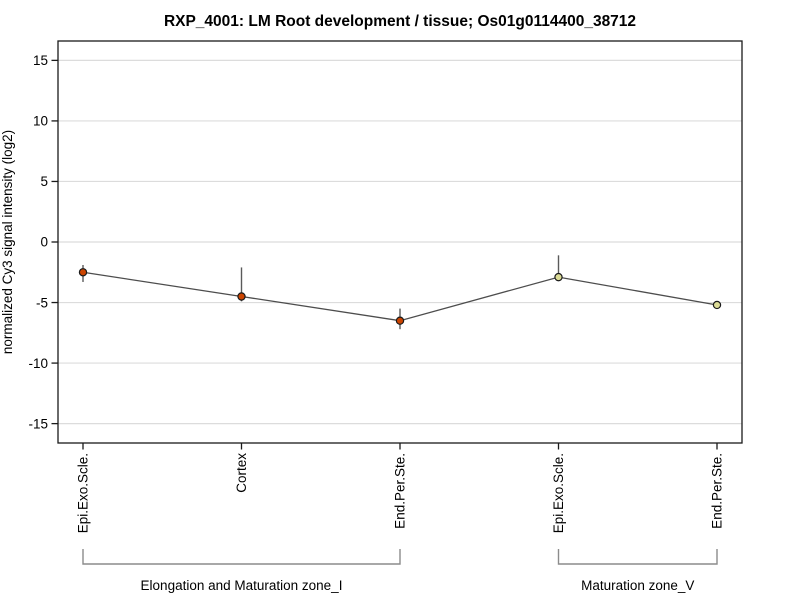  I want to click on y-tick-label: -10, so click(38, 363).